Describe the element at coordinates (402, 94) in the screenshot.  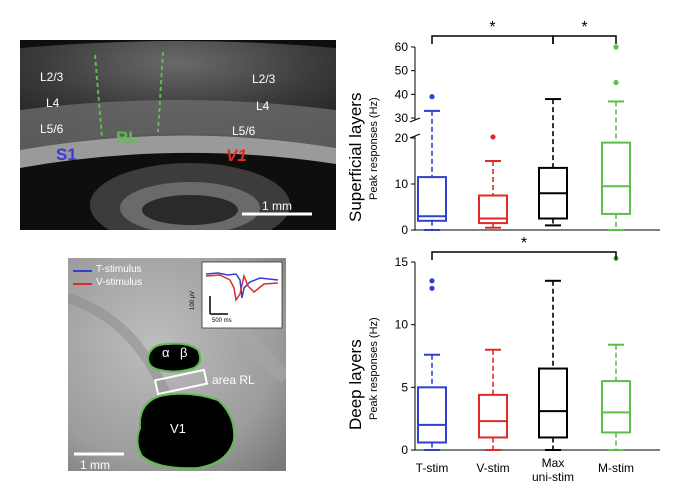
I see `superficial-y-tick-label: 40` at that location.